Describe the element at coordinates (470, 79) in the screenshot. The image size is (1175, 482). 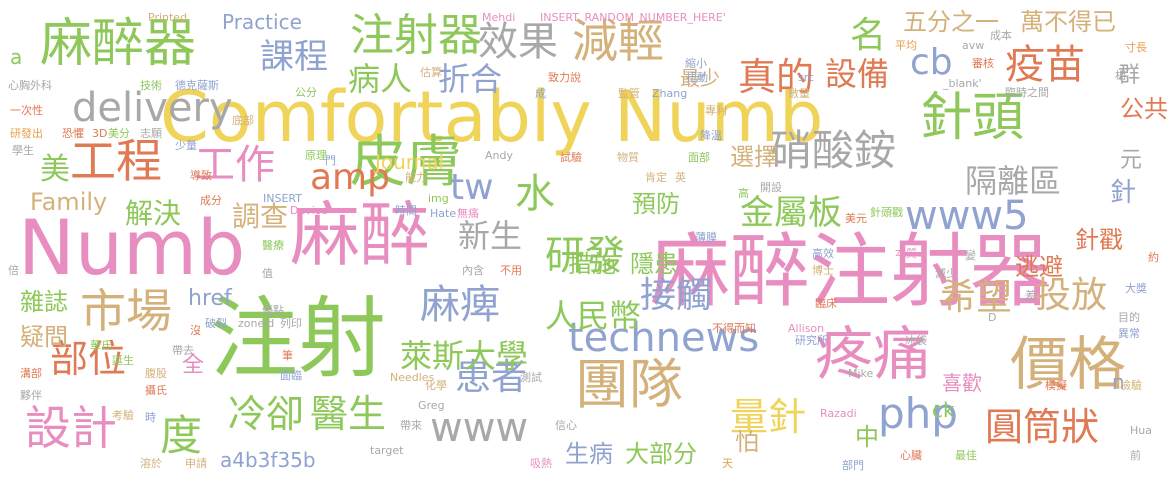
I see `cloud-word-48: 折合` at that location.